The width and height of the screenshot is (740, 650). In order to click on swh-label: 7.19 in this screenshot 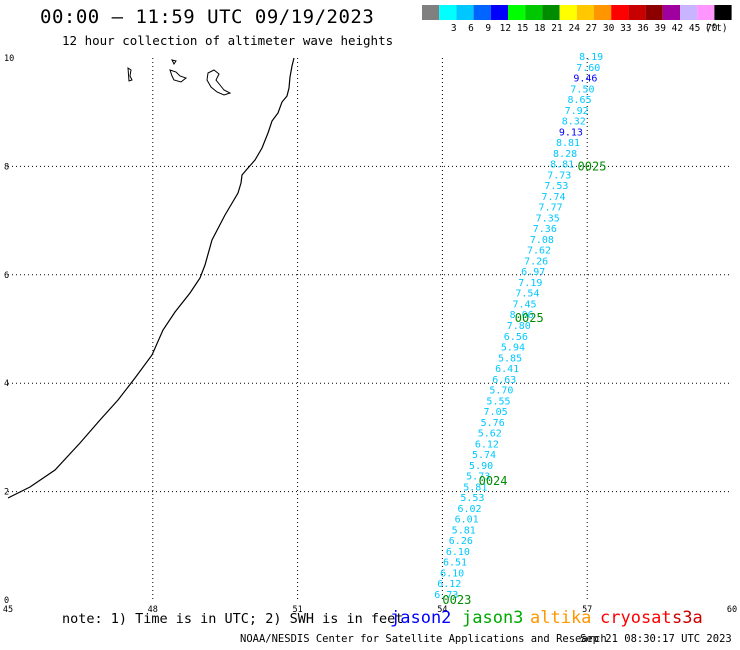, I will do `click(530, 283)`.